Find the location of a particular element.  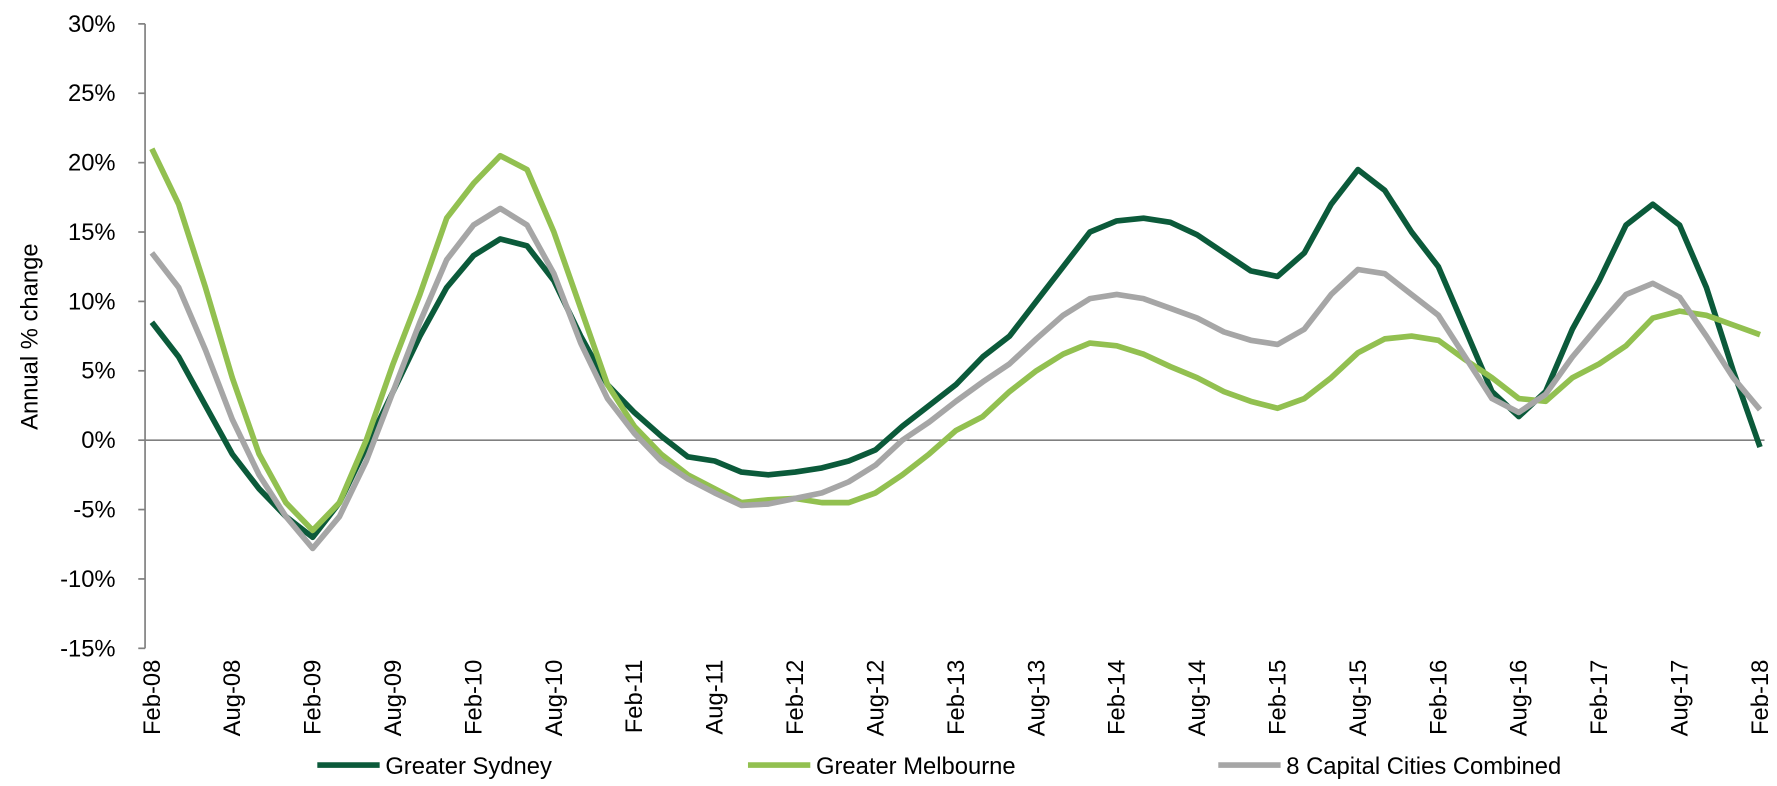

x-tick-label: Aug-10 is located at coordinates (554, 698).